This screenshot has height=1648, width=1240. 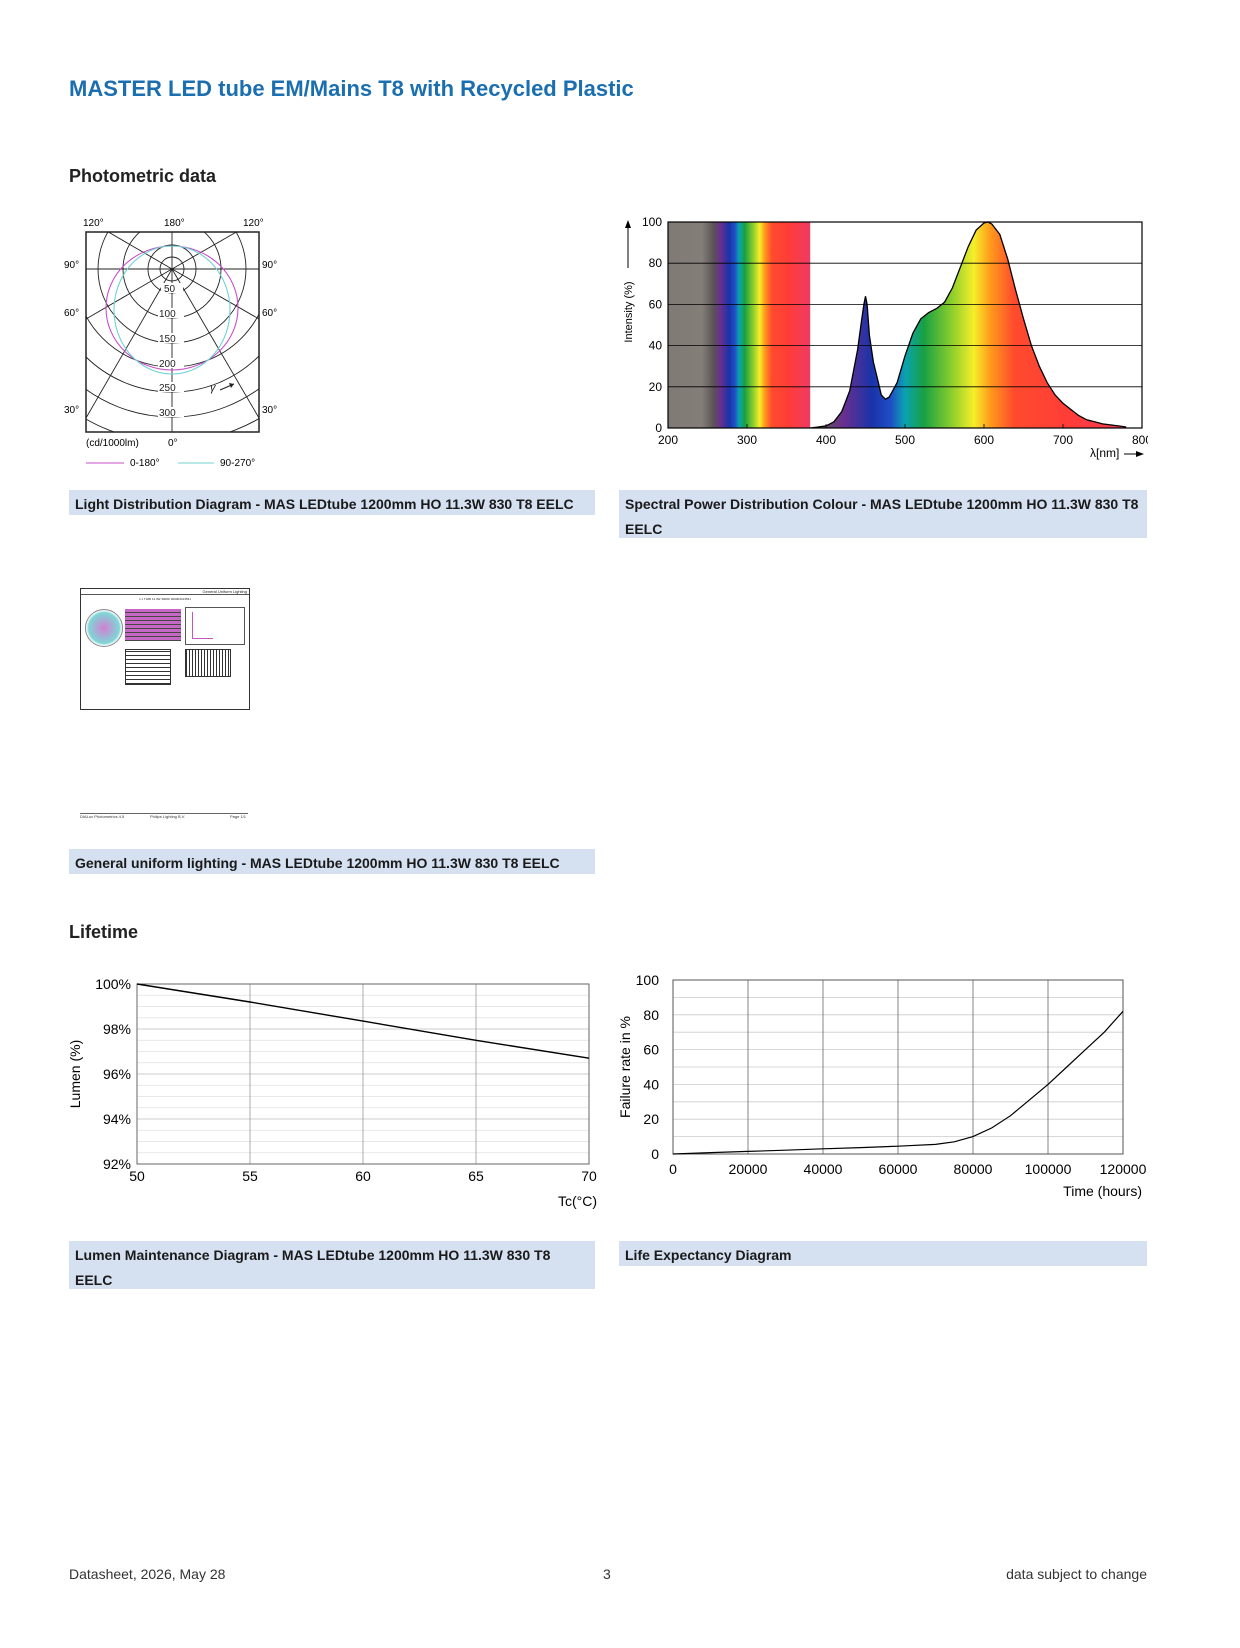 I want to click on light-distribution-diagram: 120° 180° 120° 50 100 150 200 250, so click(x=170, y=343).